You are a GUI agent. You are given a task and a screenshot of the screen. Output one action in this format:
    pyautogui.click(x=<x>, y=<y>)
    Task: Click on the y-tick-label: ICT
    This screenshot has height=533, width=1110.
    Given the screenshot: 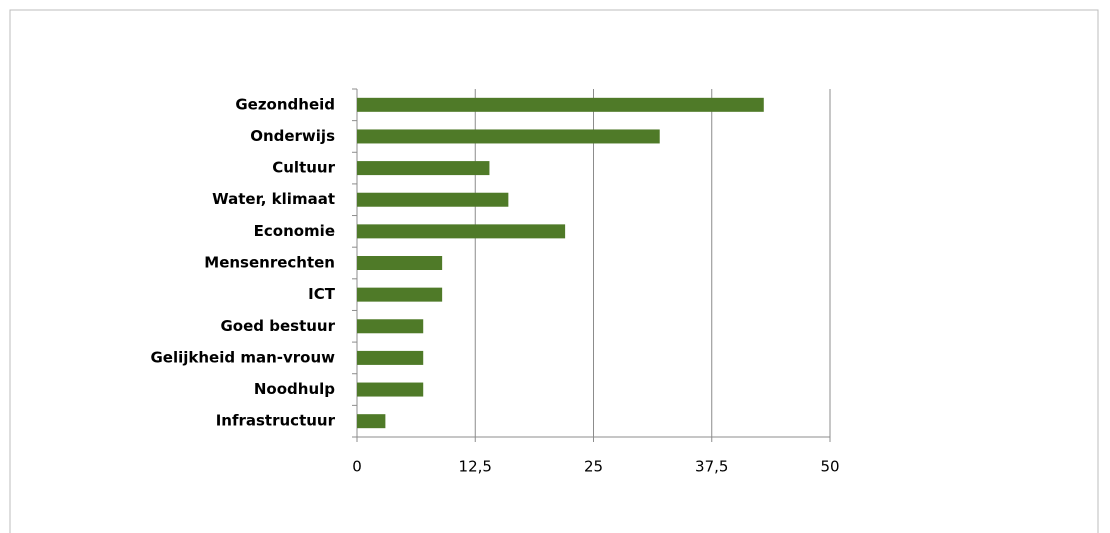 What is the action you would take?
    pyautogui.click(x=322, y=294)
    